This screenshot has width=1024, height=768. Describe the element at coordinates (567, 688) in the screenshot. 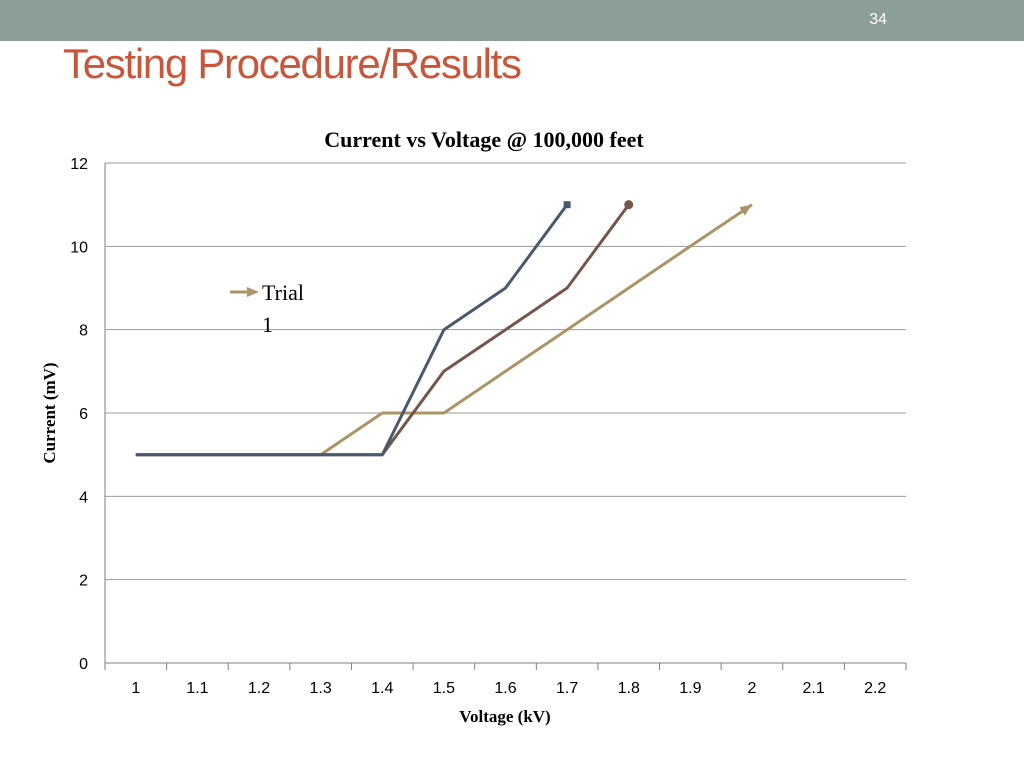

I see `x-tick-label: 1.7` at that location.